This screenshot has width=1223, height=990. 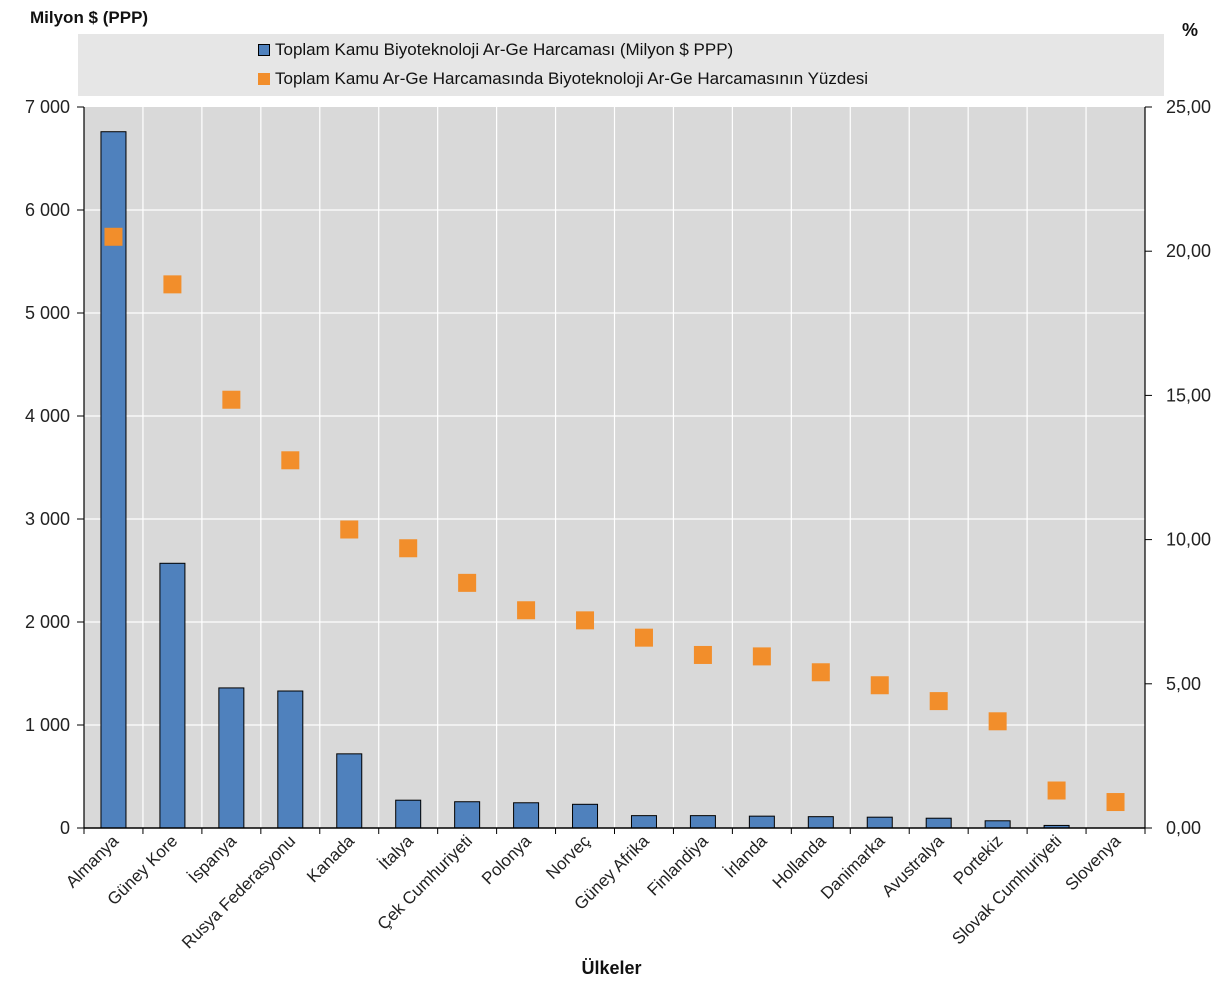 What do you see at coordinates (1006, 889) in the screenshot?
I see `category-label: Slovak Cumhuriyeti` at bounding box center [1006, 889].